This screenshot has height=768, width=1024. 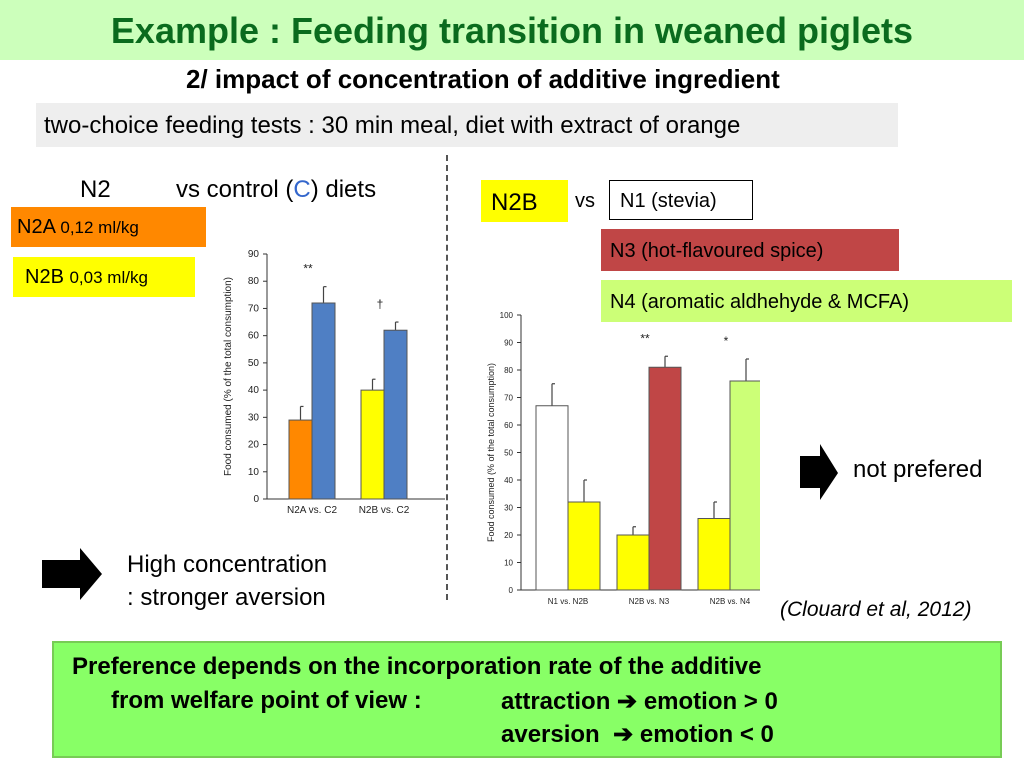 I want to click on conclusion-box, so click(x=527, y=699).